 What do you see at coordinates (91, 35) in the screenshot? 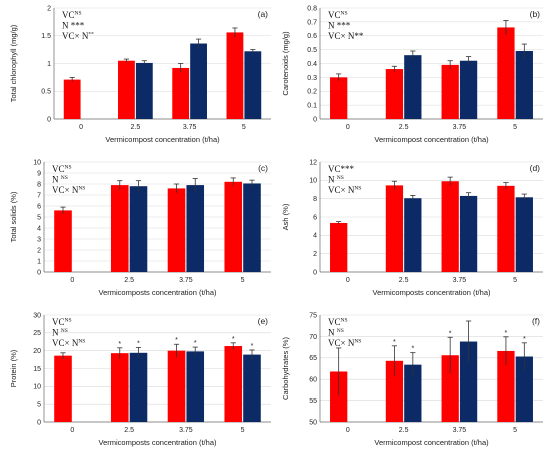
I see `stats-significance: **` at bounding box center [91, 35].